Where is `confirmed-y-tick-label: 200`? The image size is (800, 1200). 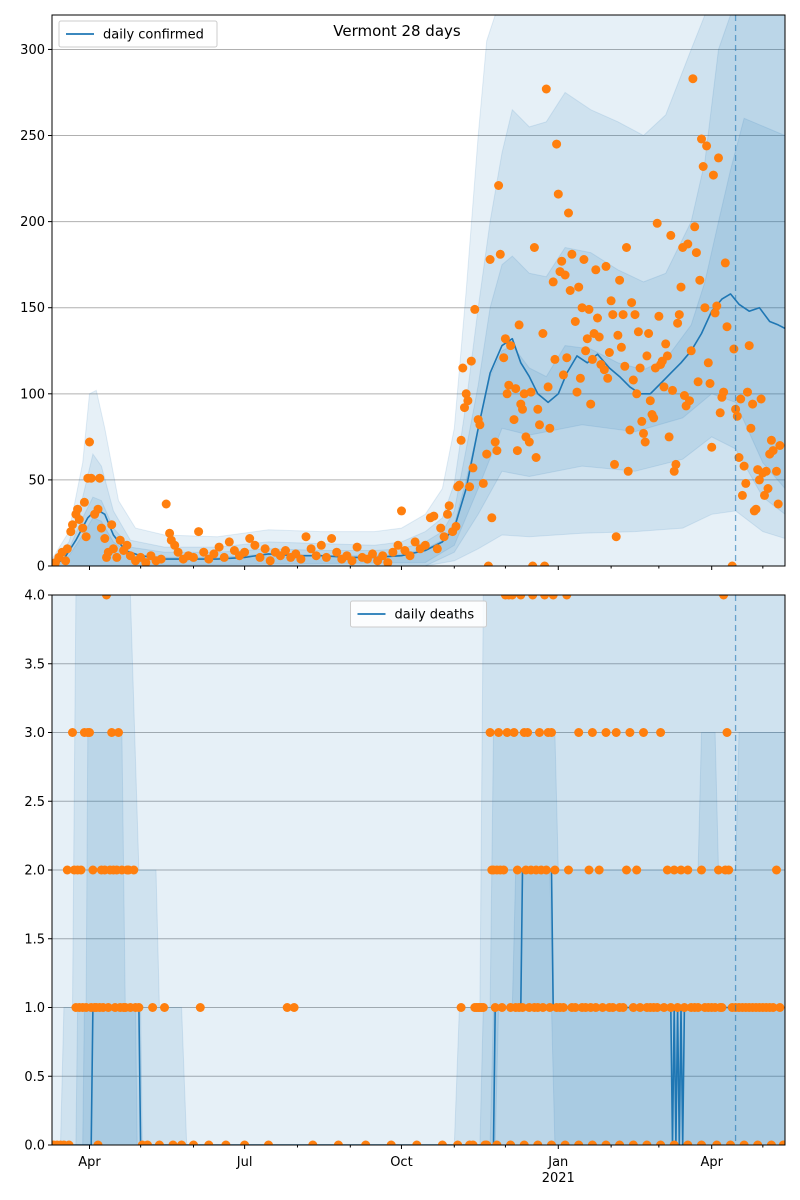
confirmed-y-tick-label: 200 is located at coordinates (32, 222).